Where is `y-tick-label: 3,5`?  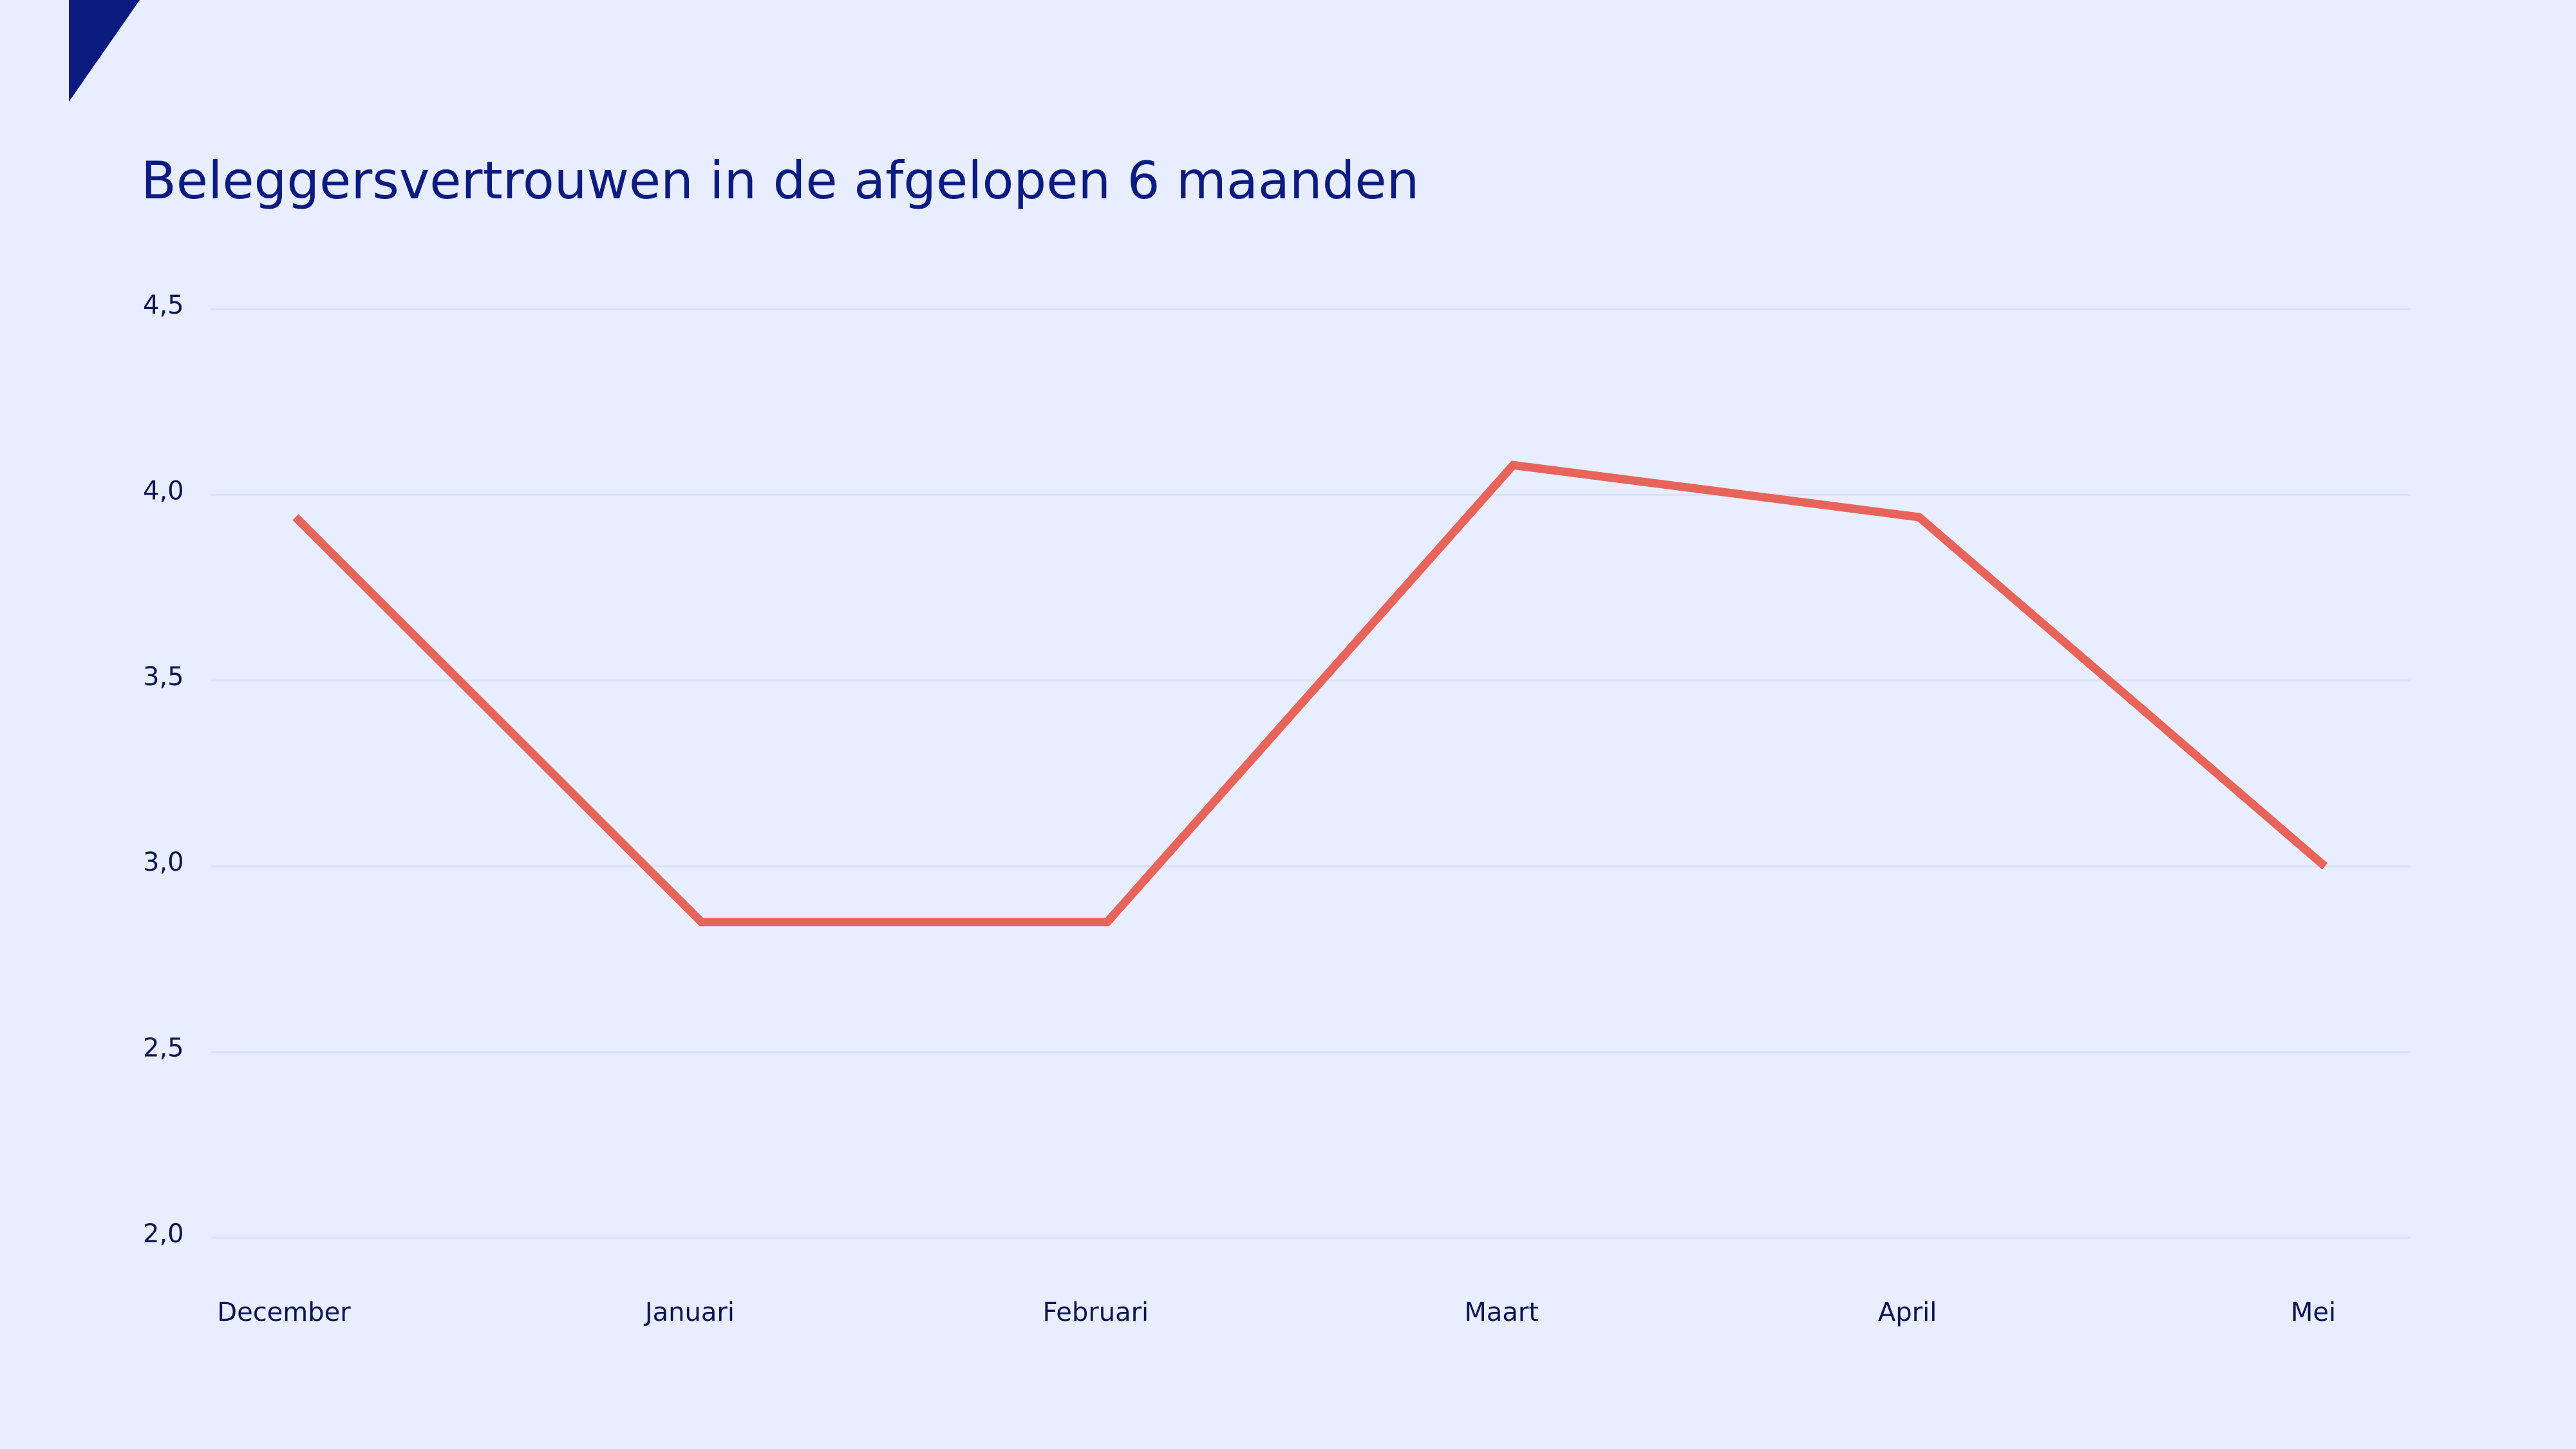
y-tick-label: 3,5 is located at coordinates (163, 677).